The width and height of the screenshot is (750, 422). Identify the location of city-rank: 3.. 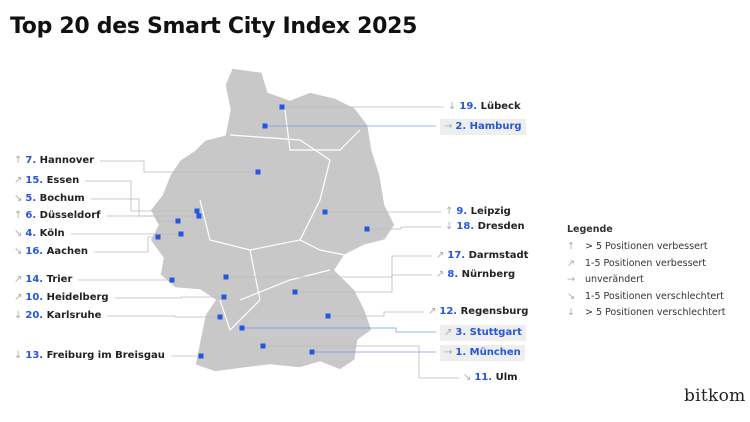
(461, 332).